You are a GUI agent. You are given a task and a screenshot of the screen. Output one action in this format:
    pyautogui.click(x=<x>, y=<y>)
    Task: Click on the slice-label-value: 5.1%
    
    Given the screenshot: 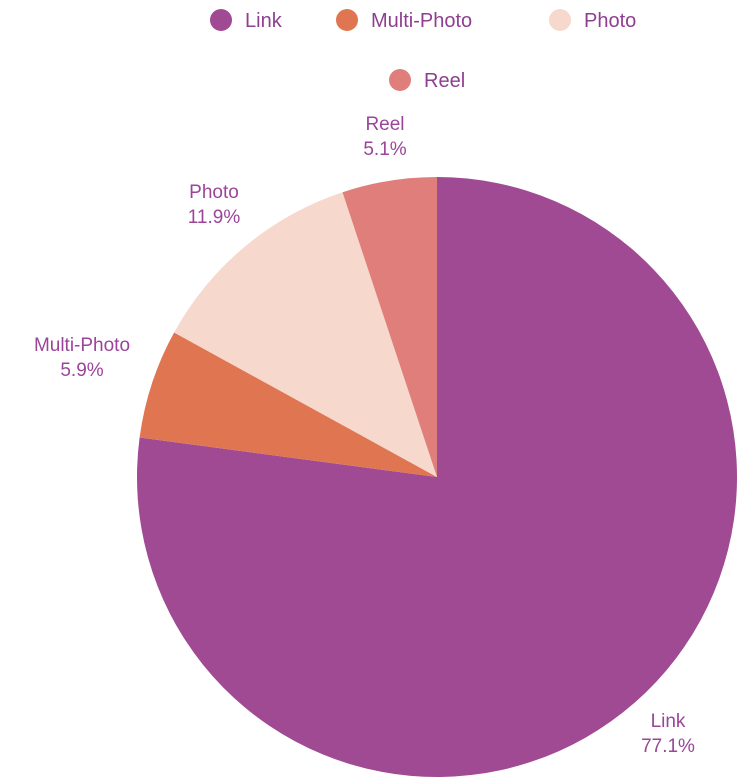 What is the action you would take?
    pyautogui.click(x=384, y=149)
    